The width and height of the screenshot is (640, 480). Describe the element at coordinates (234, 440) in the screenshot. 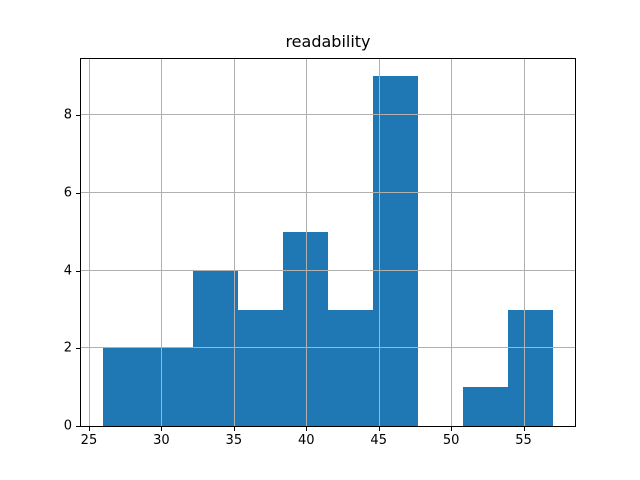

I see `x-tick-label: 35` at that location.